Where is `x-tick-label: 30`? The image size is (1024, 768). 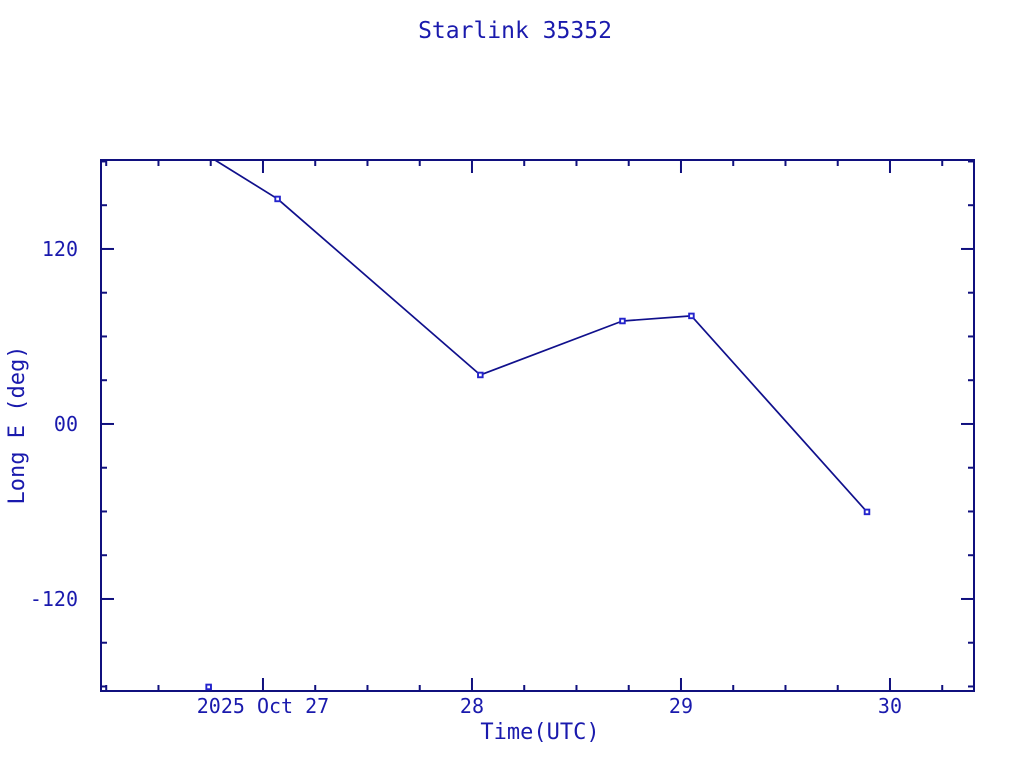
x-tick-label: 30 is located at coordinates (890, 706).